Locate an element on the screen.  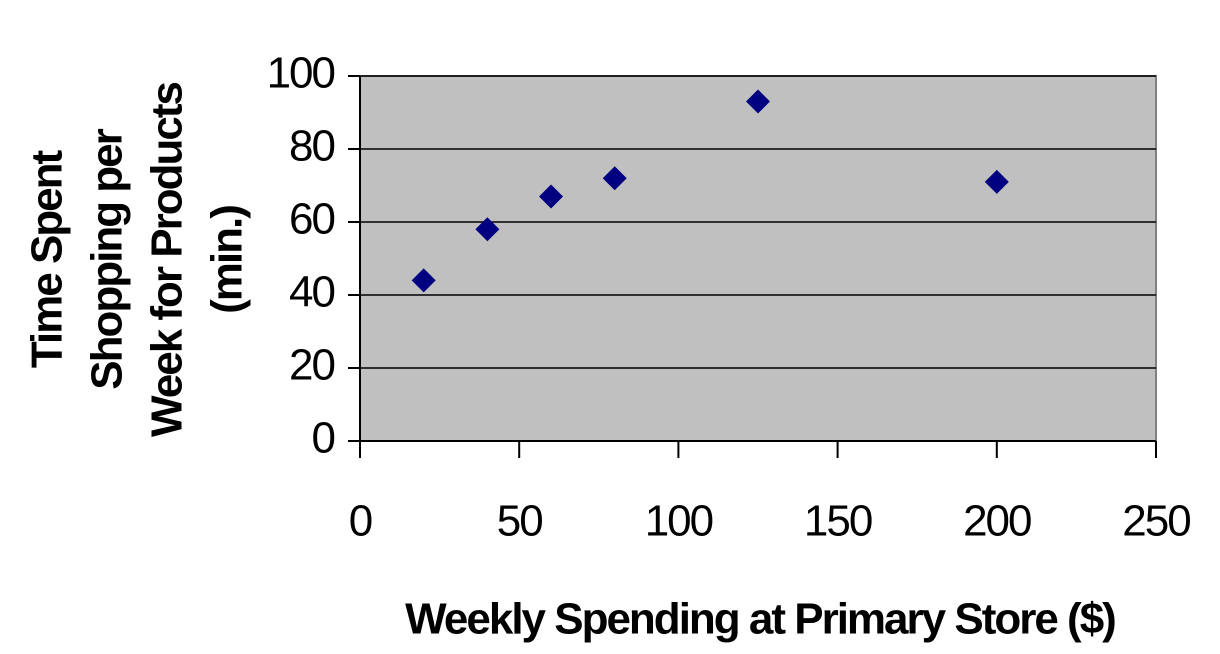
y-axis-title: Shopping per is located at coordinates (107, 258).